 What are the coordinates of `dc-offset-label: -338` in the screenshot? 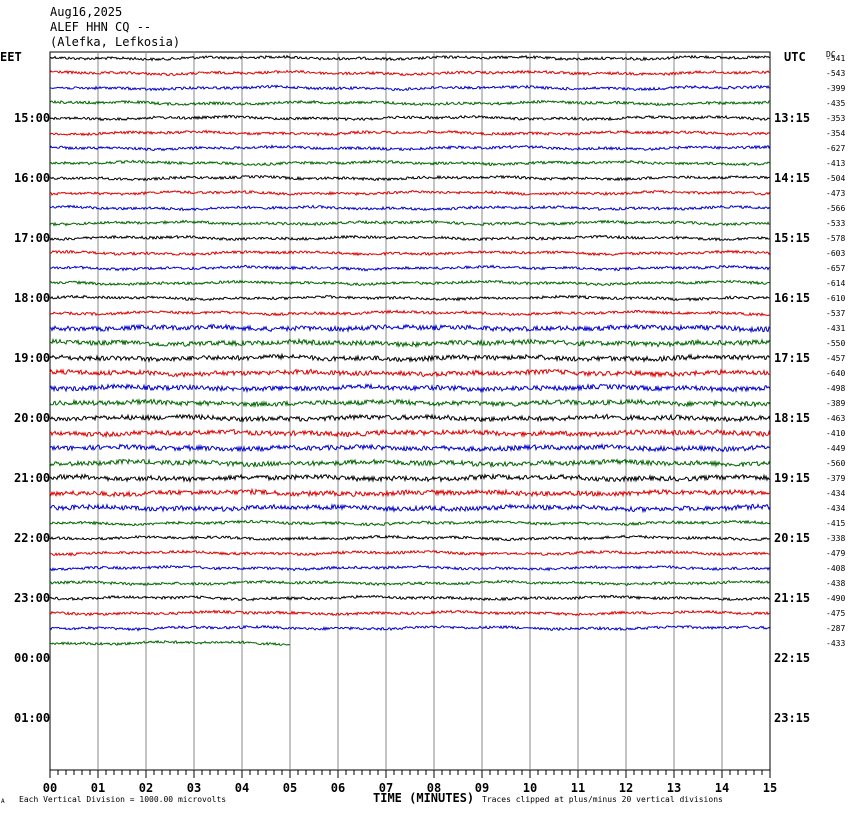 It's located at (835, 538).